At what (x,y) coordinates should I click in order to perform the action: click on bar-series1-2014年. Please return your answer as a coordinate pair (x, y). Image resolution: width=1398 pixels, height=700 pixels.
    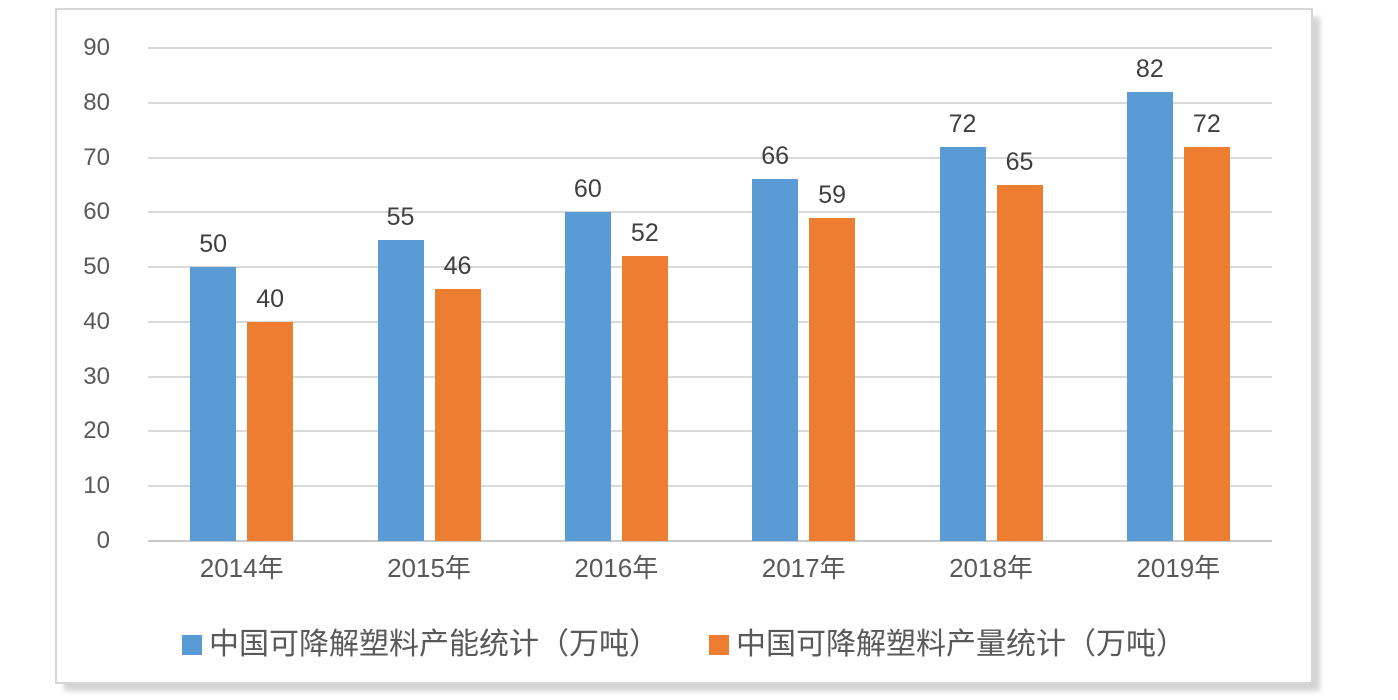
    Looking at the image, I should click on (213, 404).